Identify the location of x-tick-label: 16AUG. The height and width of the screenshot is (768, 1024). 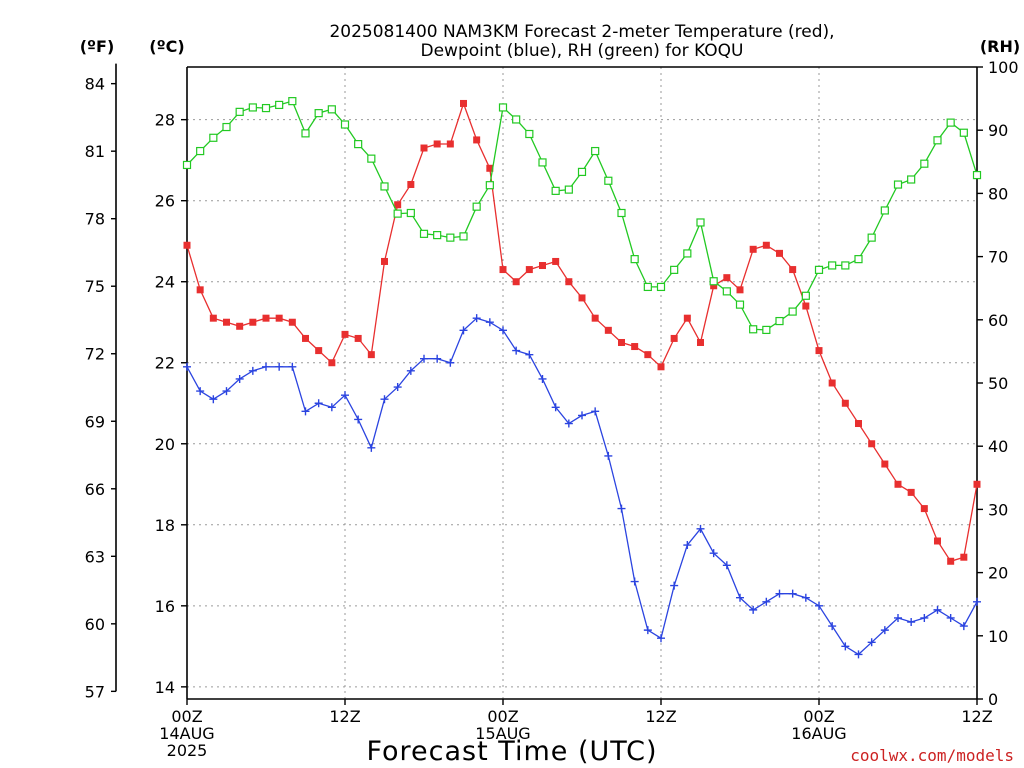
(818, 733).